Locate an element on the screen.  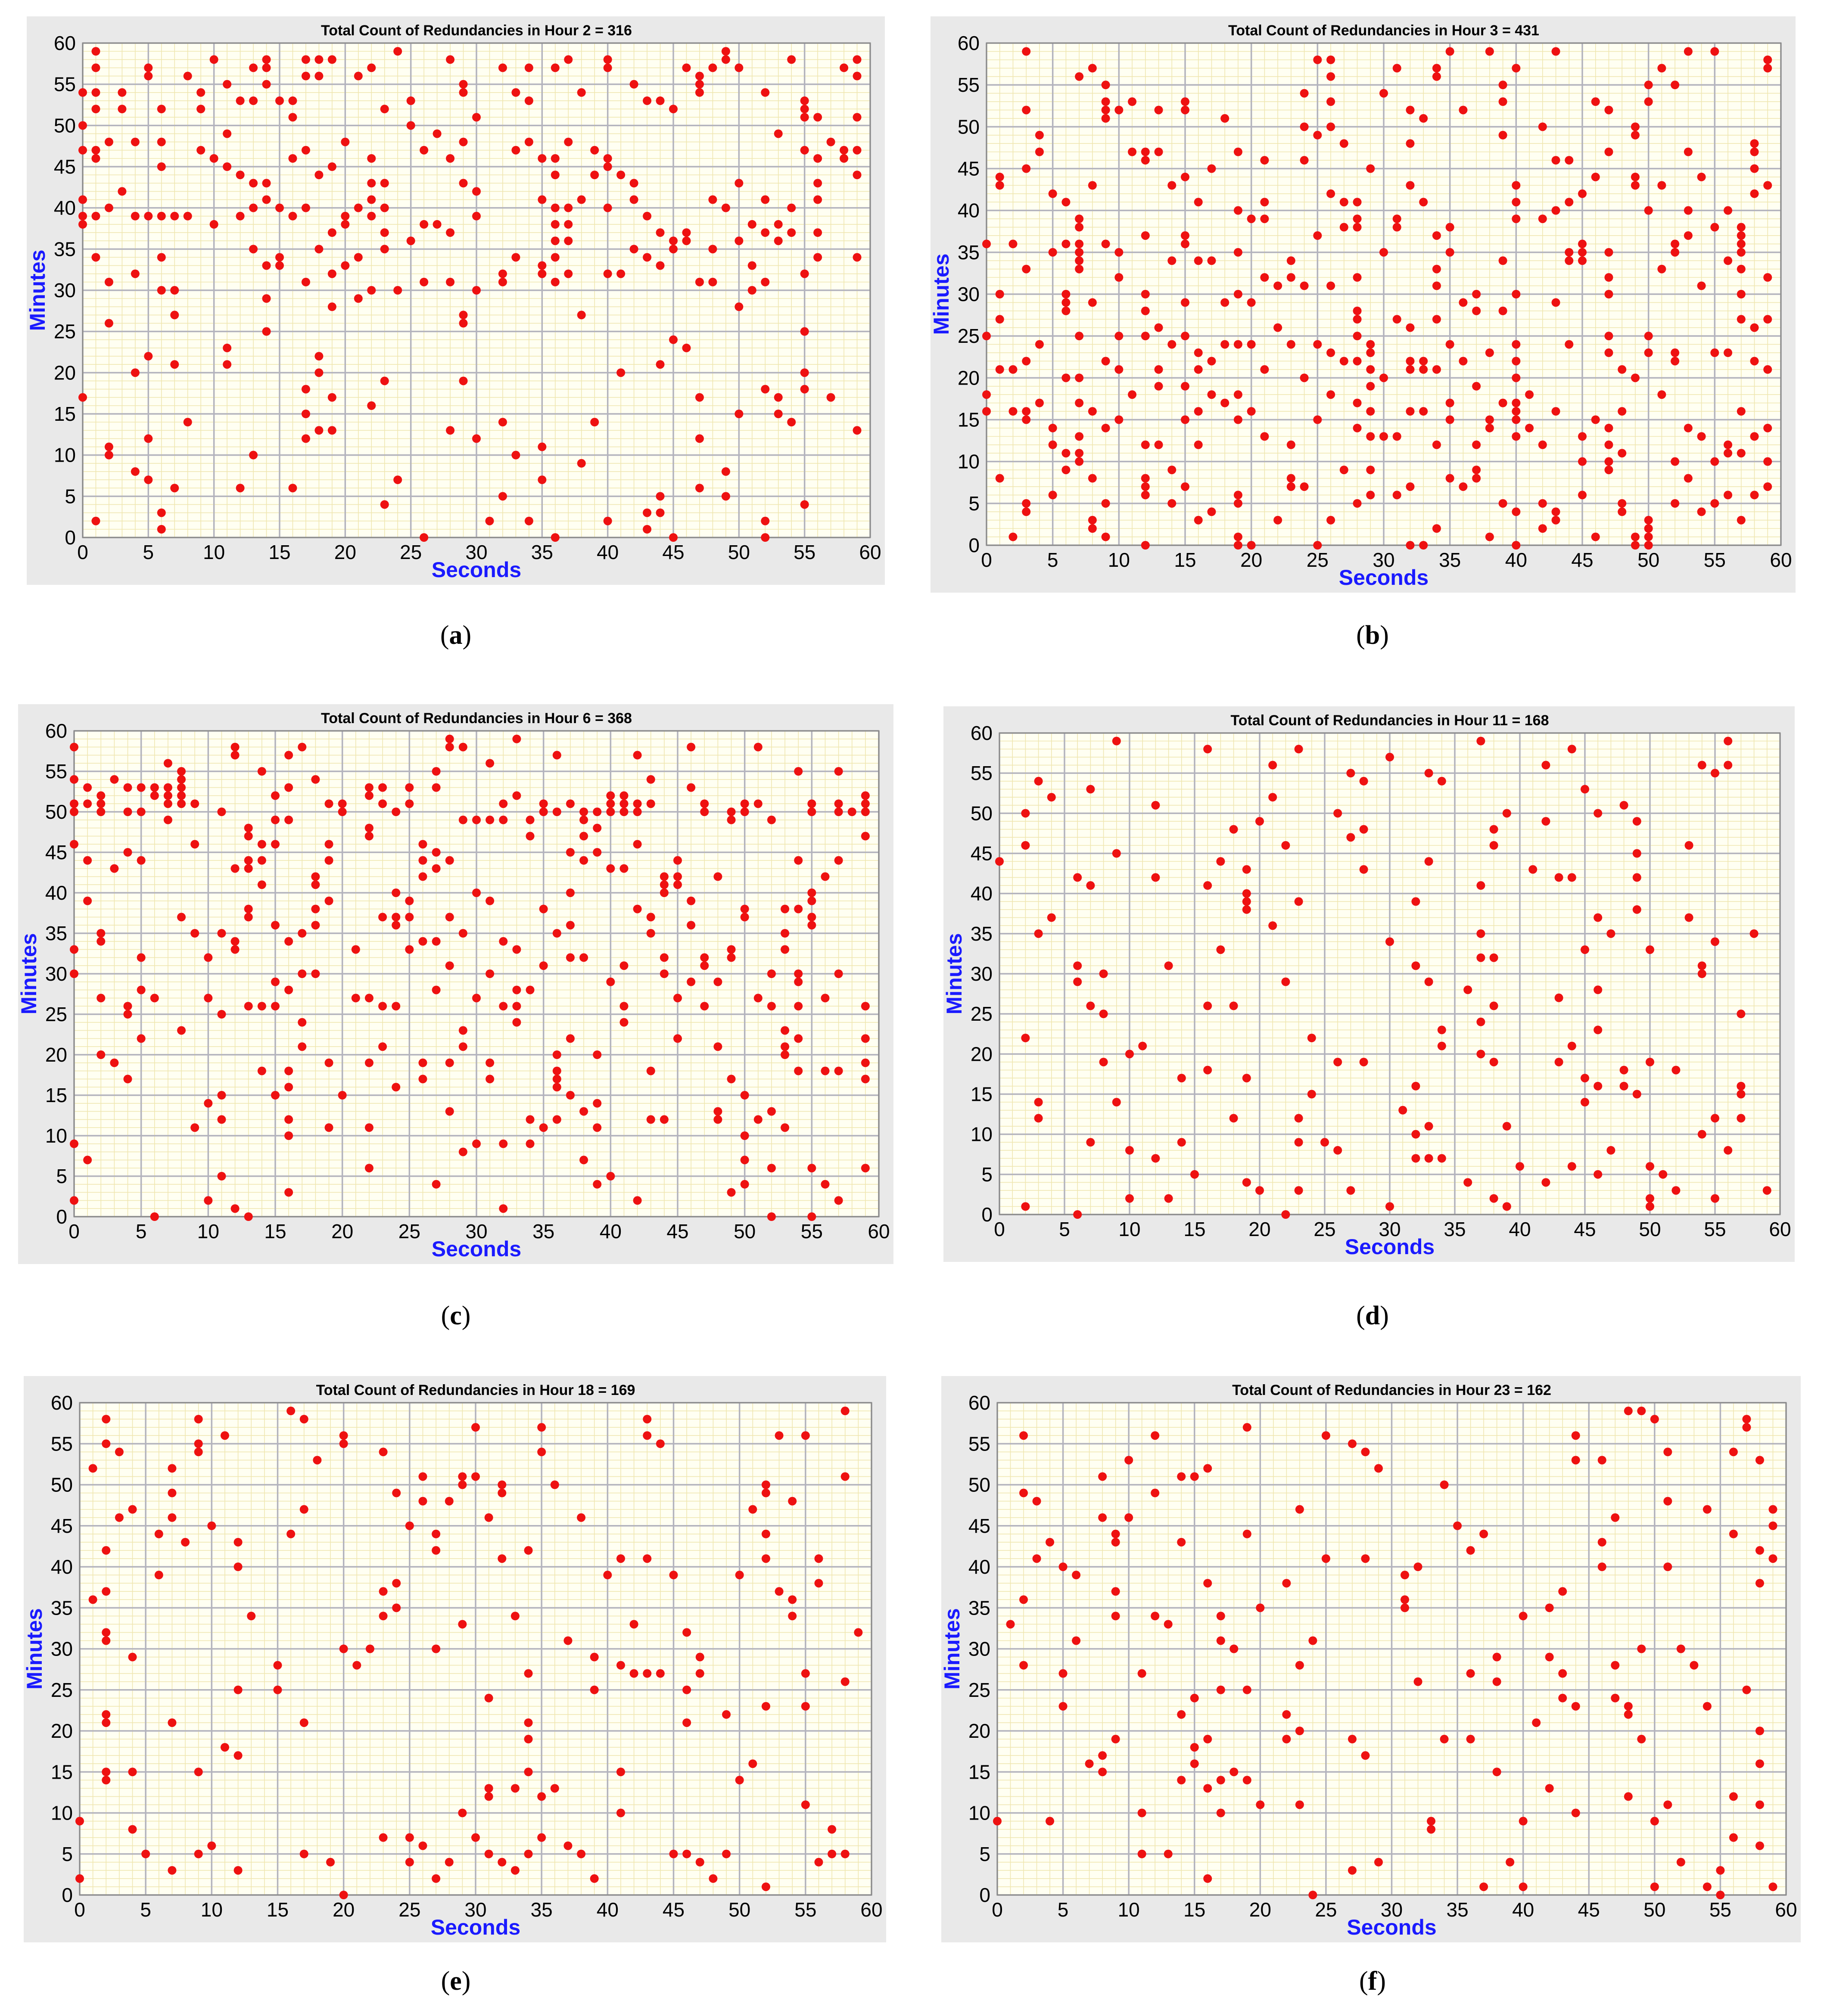
y-tick-label: 55 is located at coordinates (65, 85).